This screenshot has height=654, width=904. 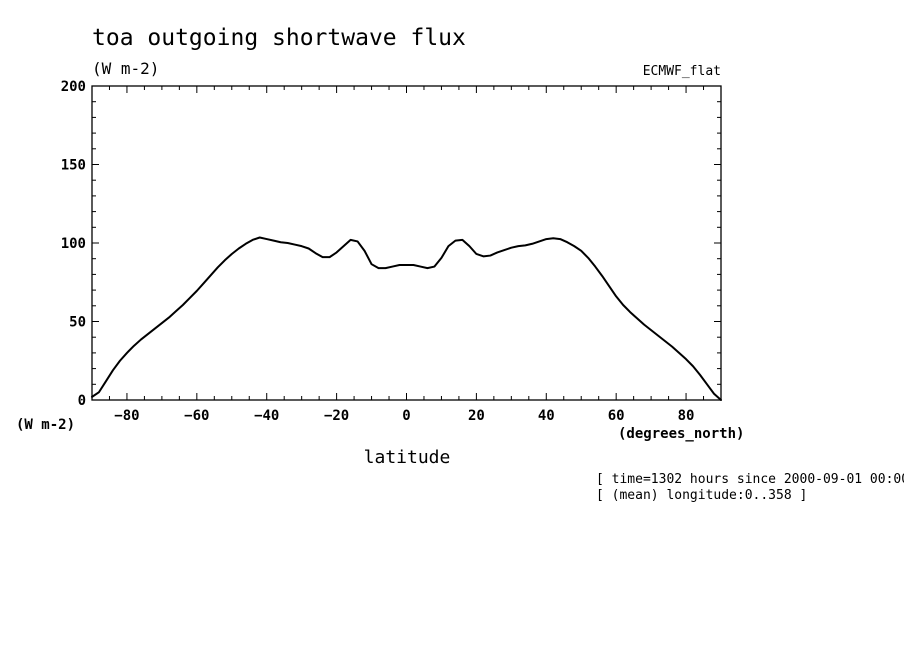 I want to click on x-axis-units: (degrees_north), so click(x=681, y=434).